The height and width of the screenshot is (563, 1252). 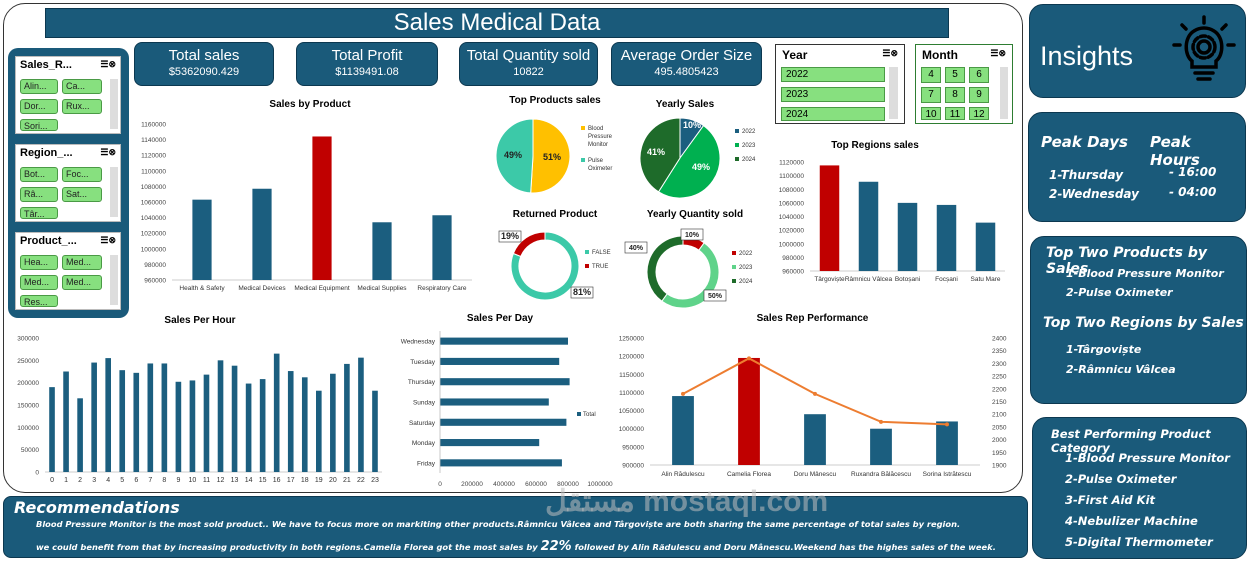 What do you see at coordinates (632, 411) in the screenshot?
I see `y-tick-label: 1050000` at bounding box center [632, 411].